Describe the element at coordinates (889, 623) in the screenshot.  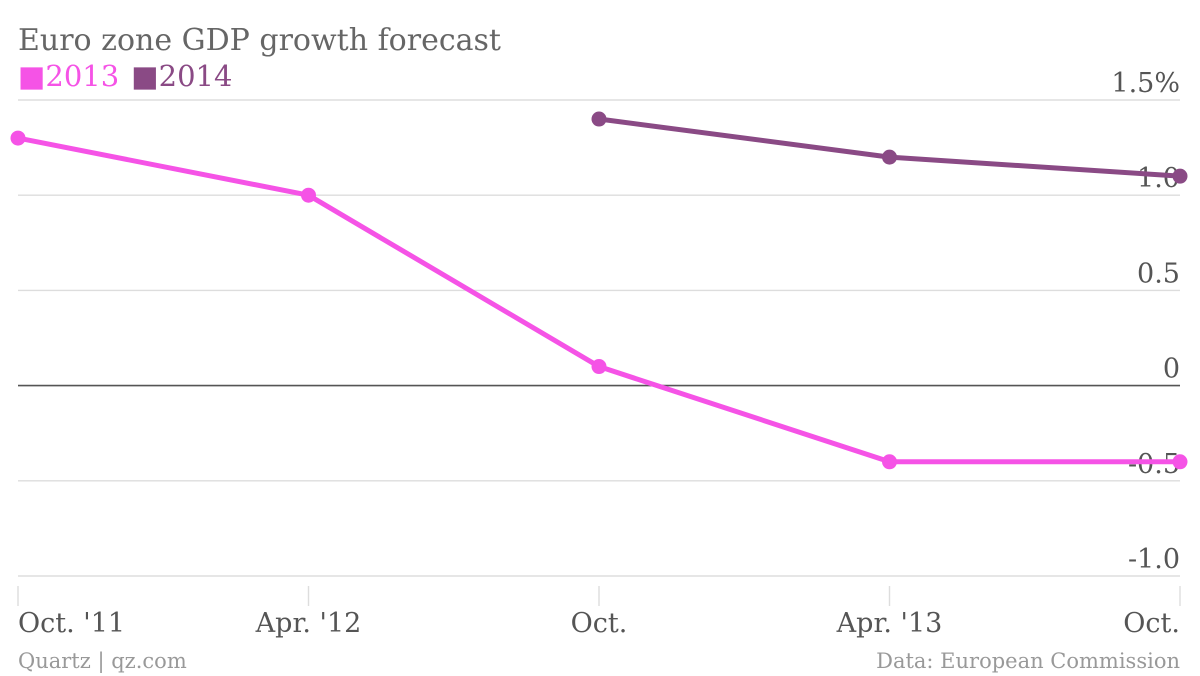
I see `x-tick-label: Apr. '13` at that location.